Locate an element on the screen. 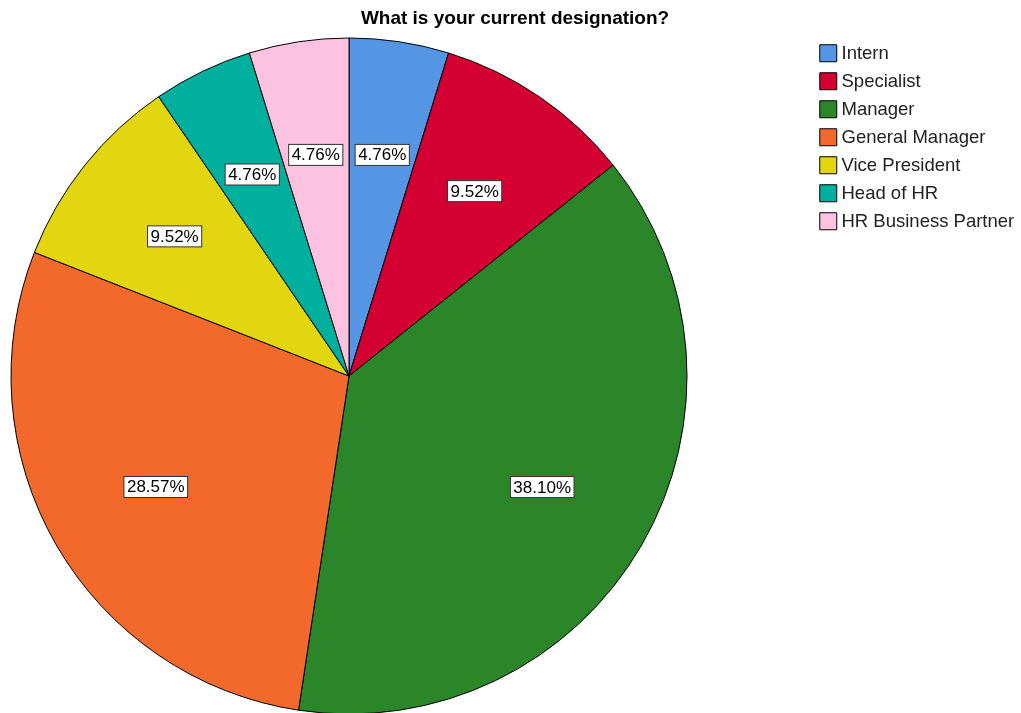 This screenshot has width=1021, height=713. legend-label: HR Business Partner is located at coordinates (928, 221).